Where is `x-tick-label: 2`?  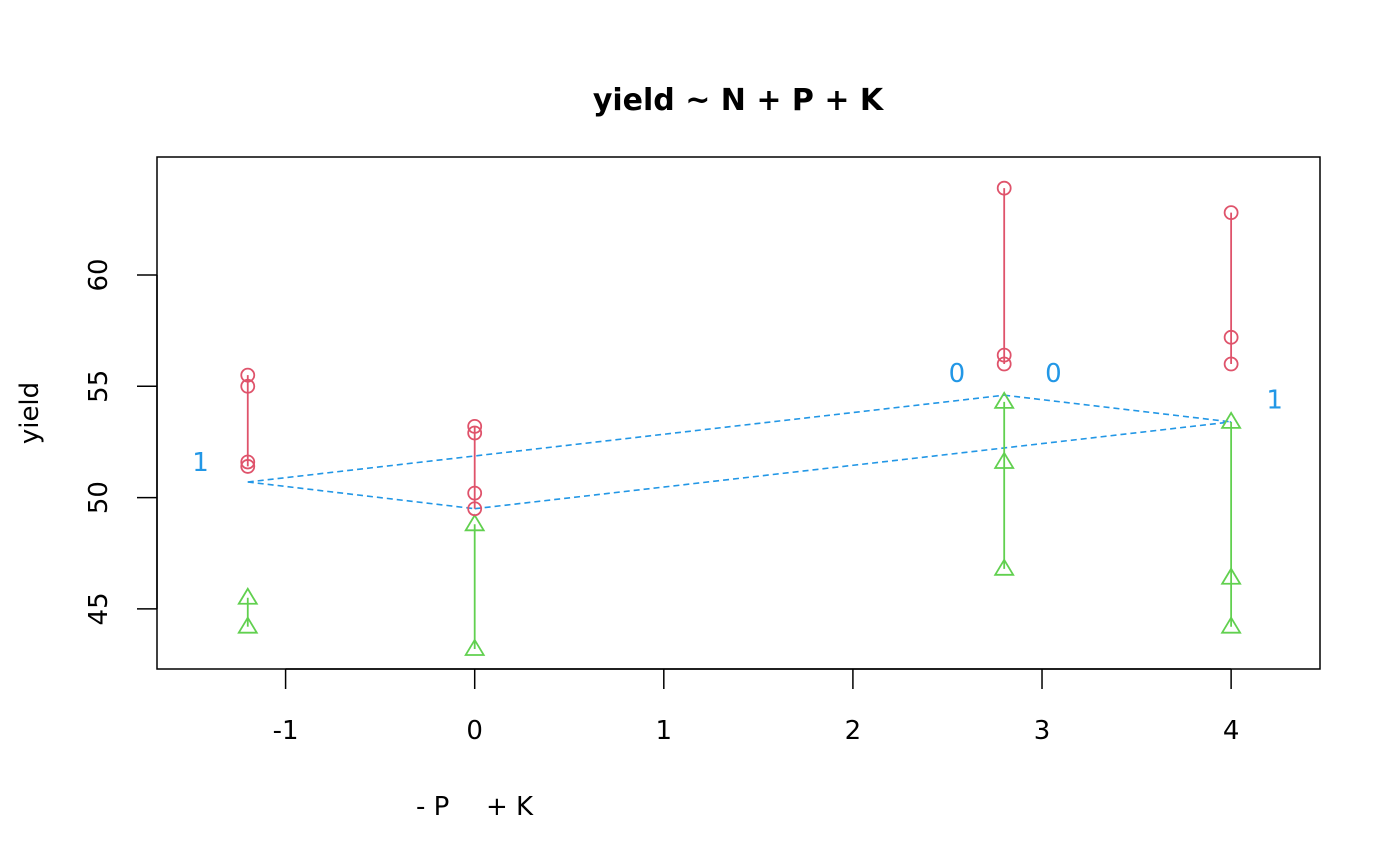
x-tick-label: 2 is located at coordinates (853, 731).